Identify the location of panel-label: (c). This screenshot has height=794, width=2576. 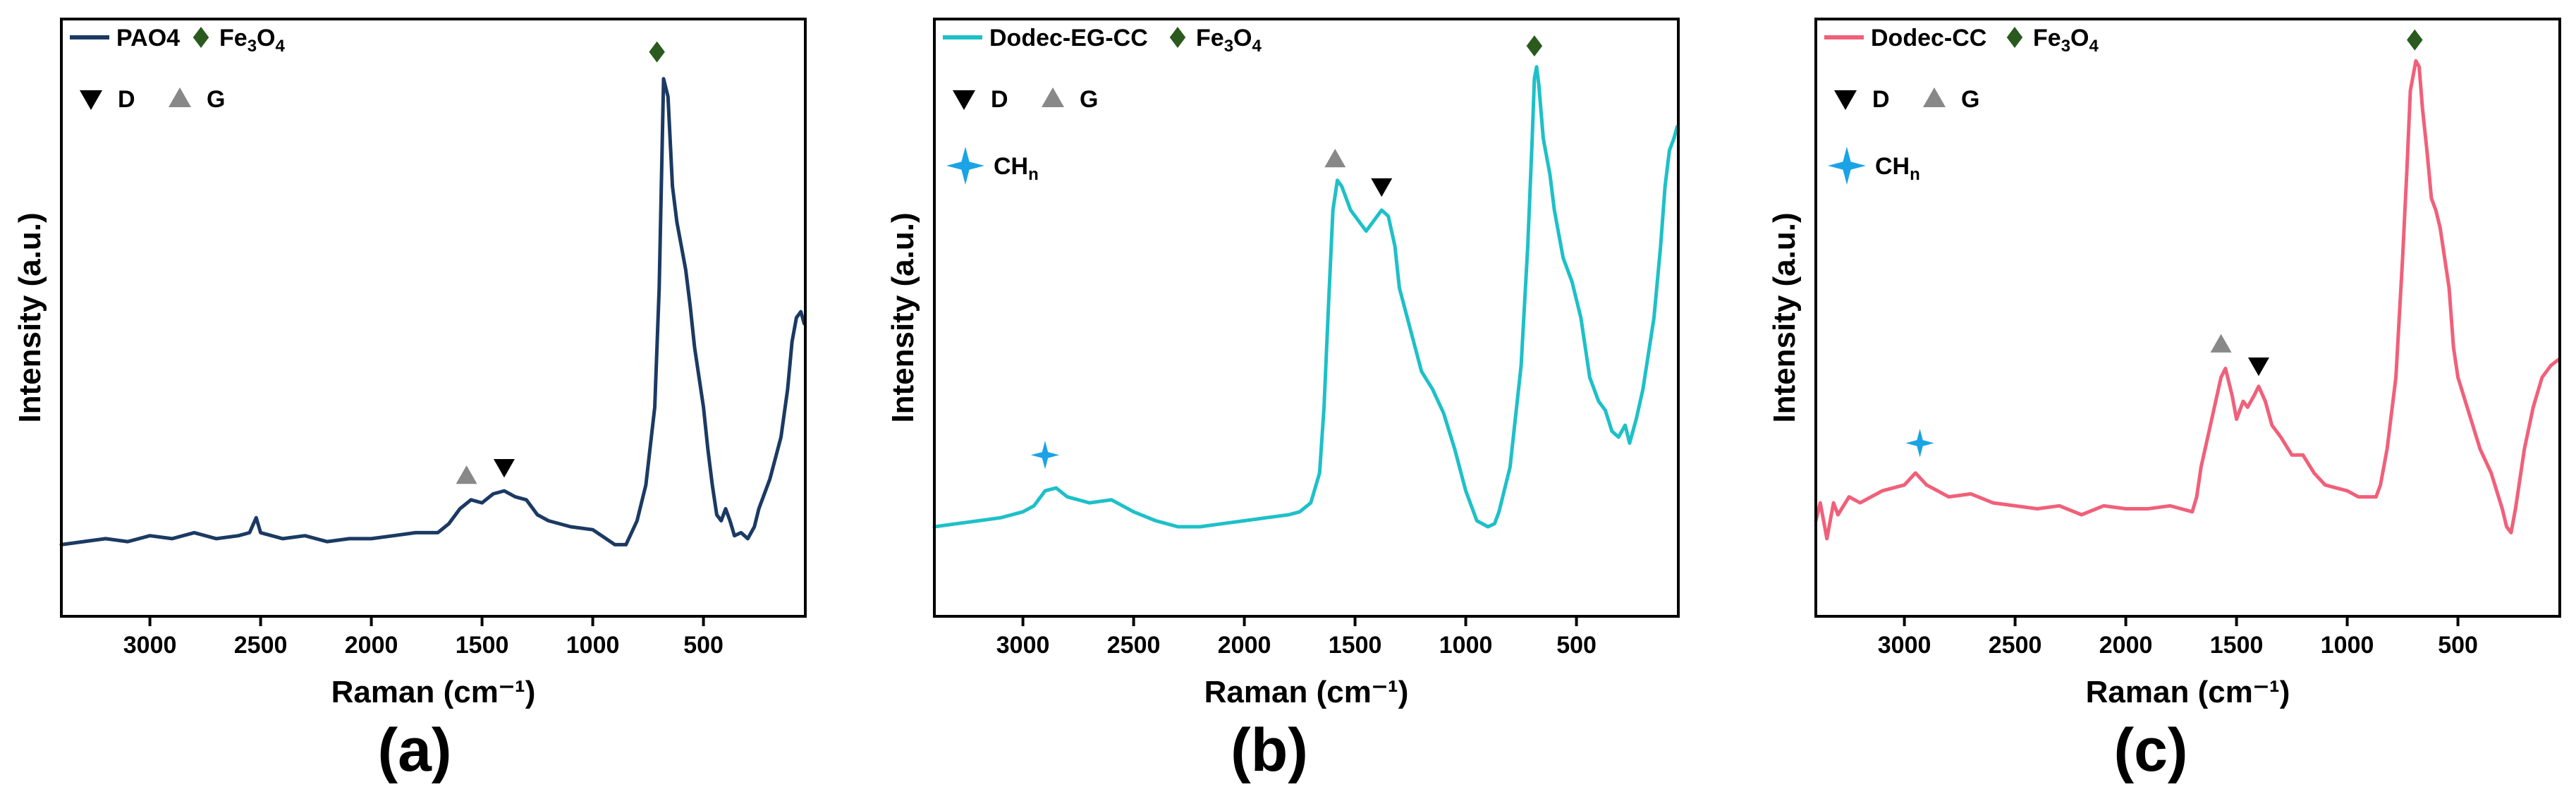
(2150, 750).